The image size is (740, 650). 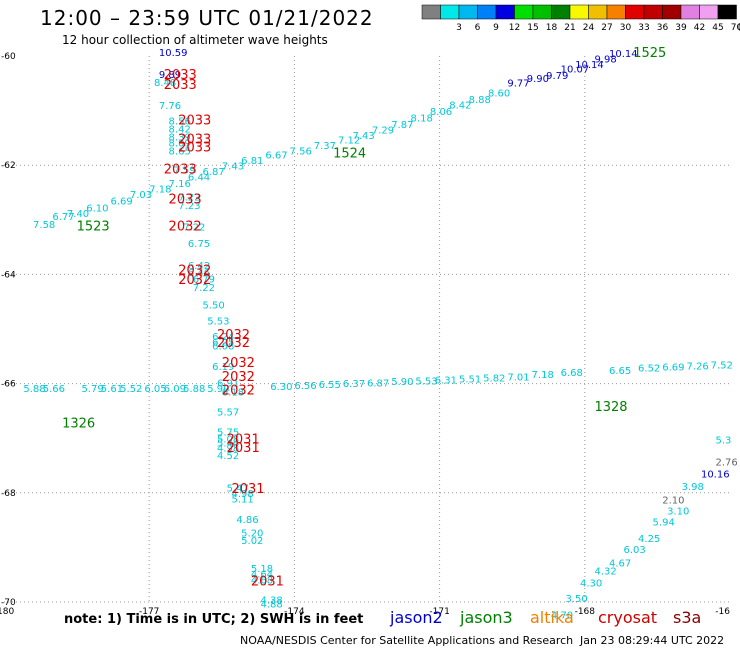 I want to click on legend-jason3: jason3, so click(x=486, y=617).